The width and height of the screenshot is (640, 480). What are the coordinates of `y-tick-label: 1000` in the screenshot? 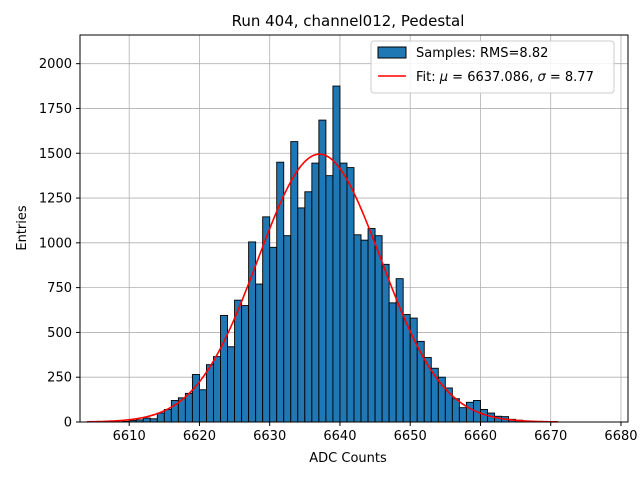 It's located at (55, 243).